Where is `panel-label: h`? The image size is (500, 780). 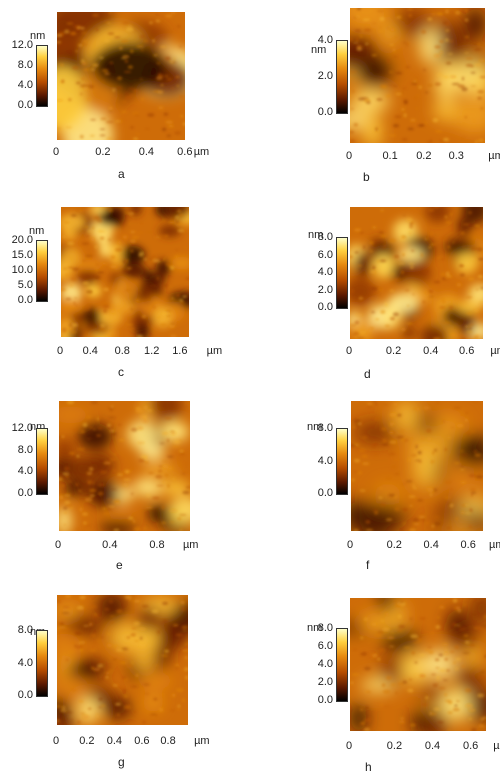 panel-label: h is located at coordinates (368, 767).